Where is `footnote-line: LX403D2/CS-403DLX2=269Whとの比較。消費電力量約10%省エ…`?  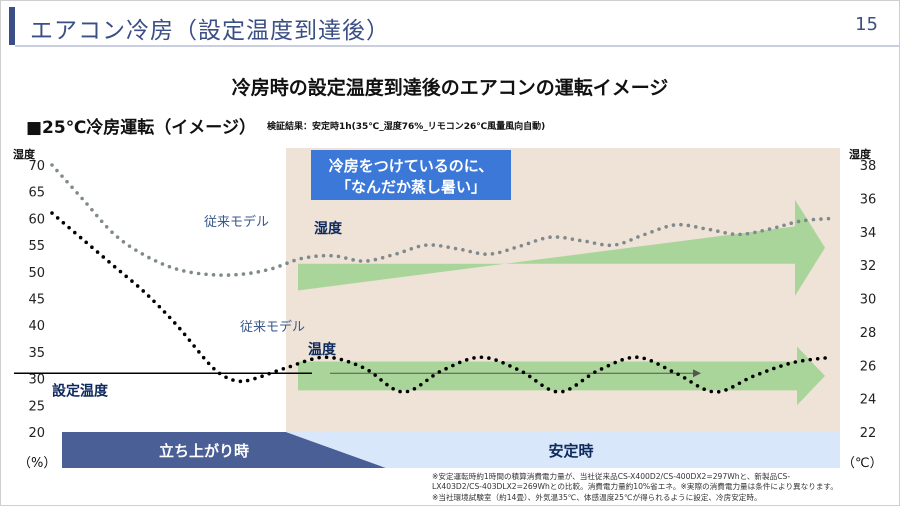
footnote-line: LX403D2/CS-403DLX2=269Whとの比較。消費電力量約10%省エ… is located at coordinates (635, 487).